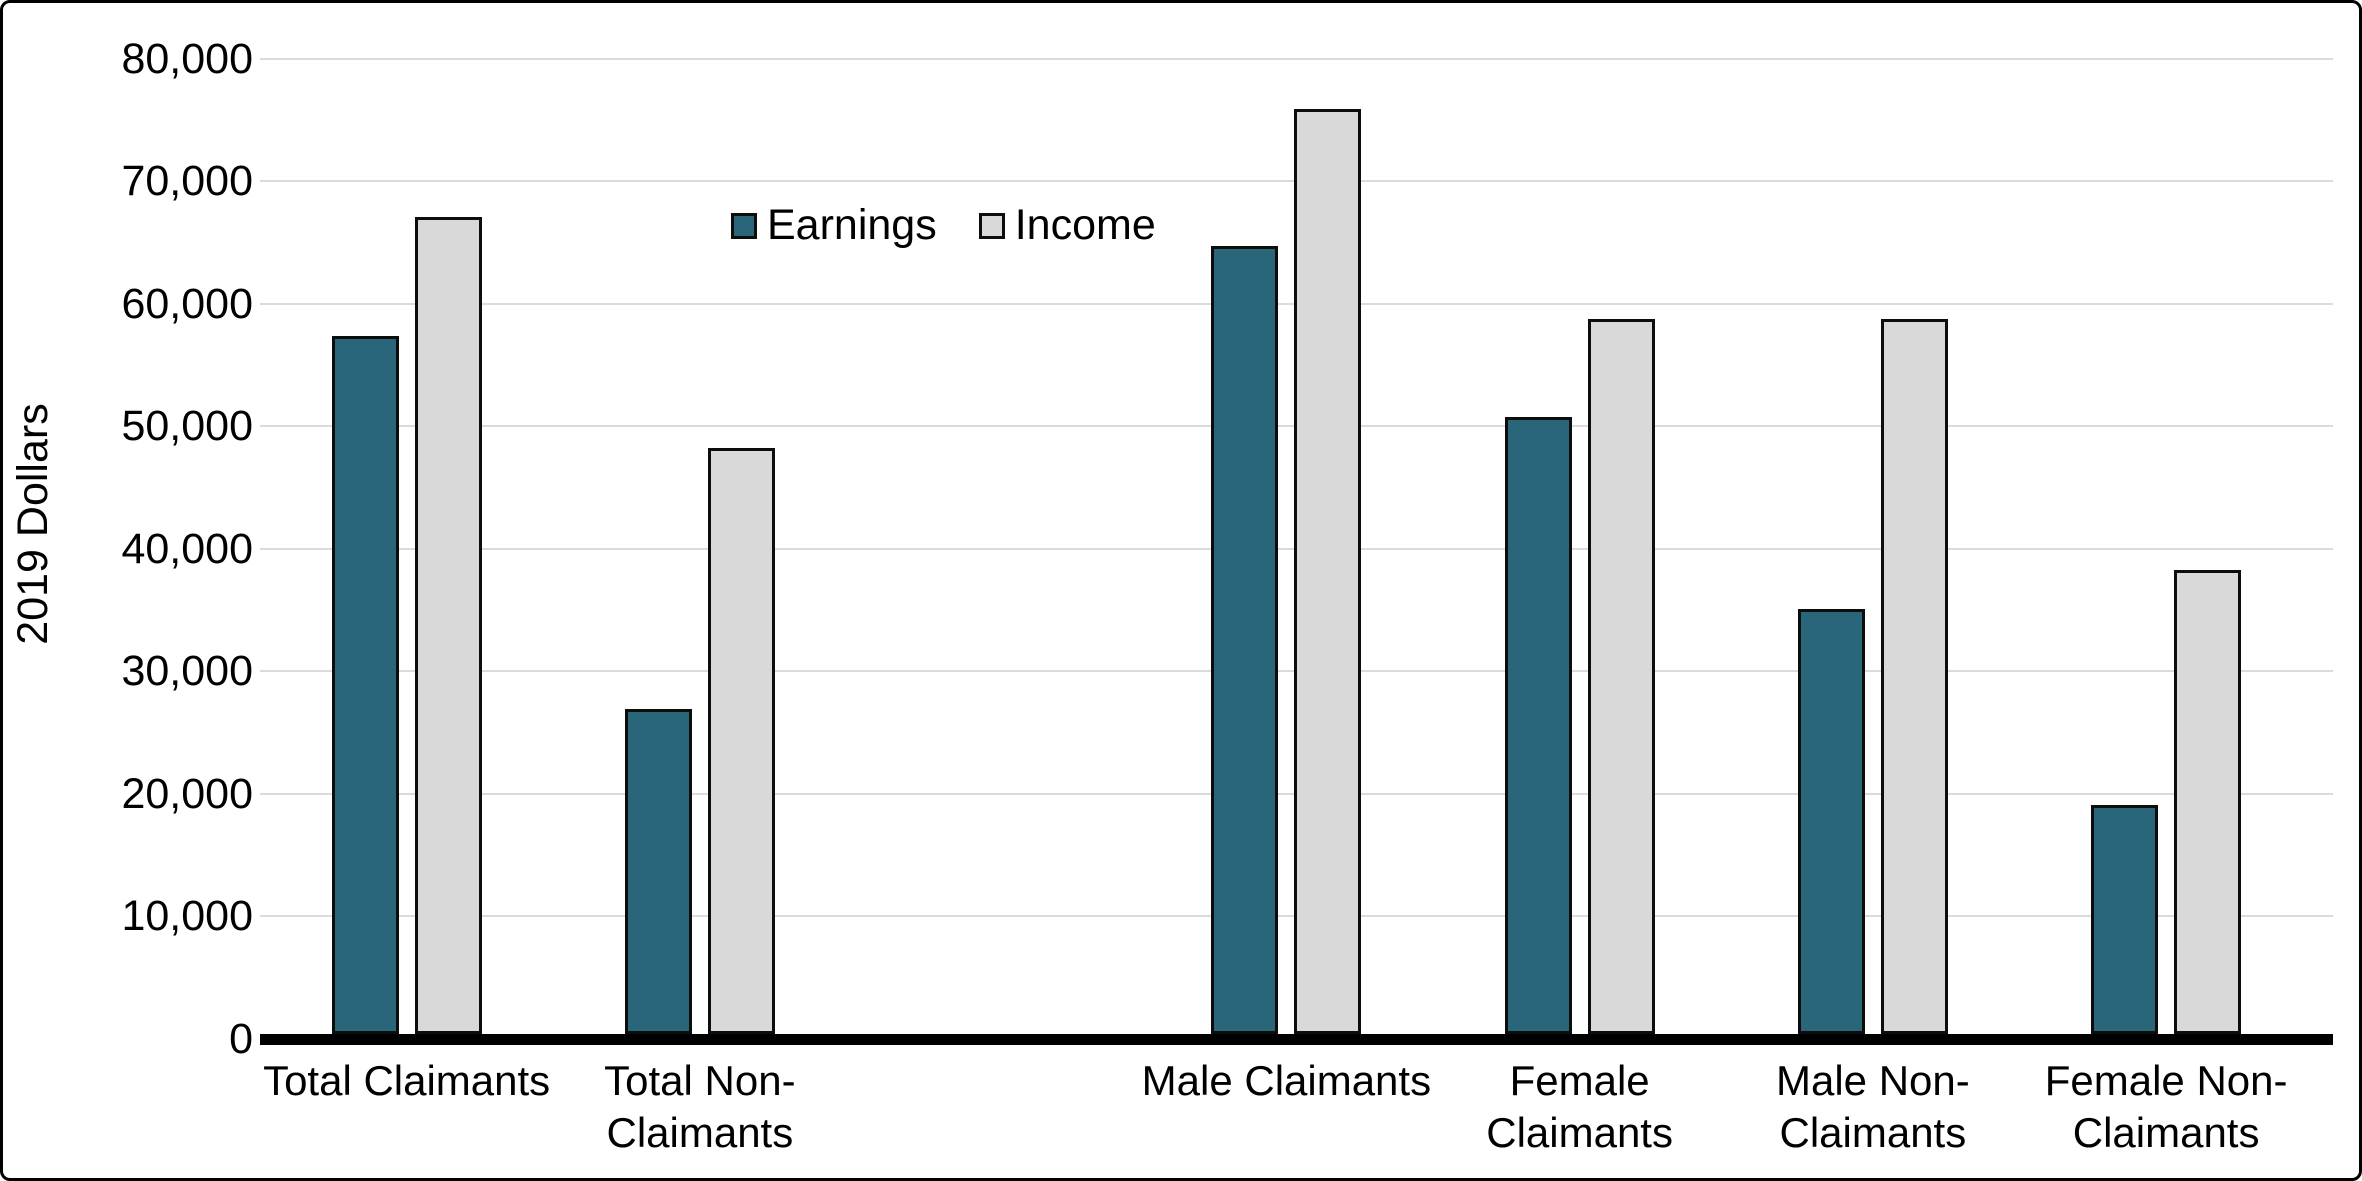 This screenshot has width=2362, height=1181. What do you see at coordinates (33, 524) in the screenshot?
I see `y-axis-title: 2019 Dollars` at bounding box center [33, 524].